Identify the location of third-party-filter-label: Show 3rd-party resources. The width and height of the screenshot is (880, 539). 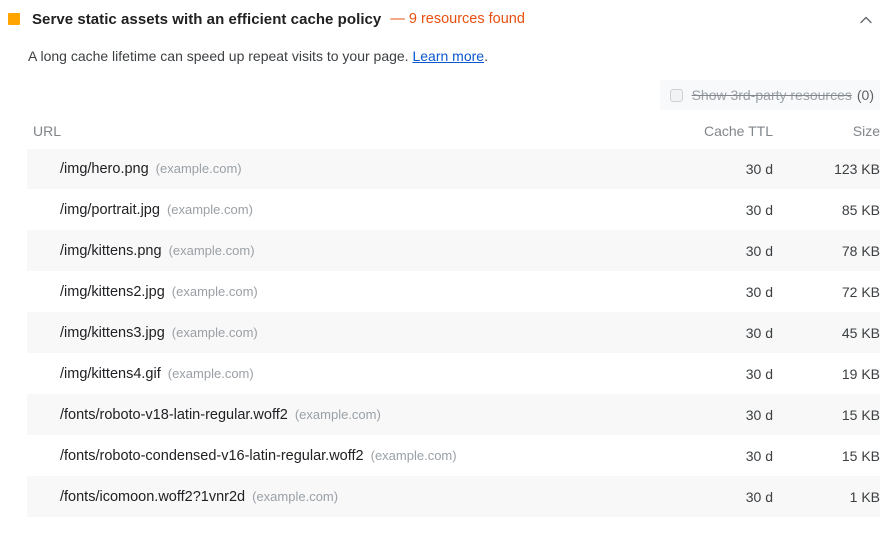
(771, 95).